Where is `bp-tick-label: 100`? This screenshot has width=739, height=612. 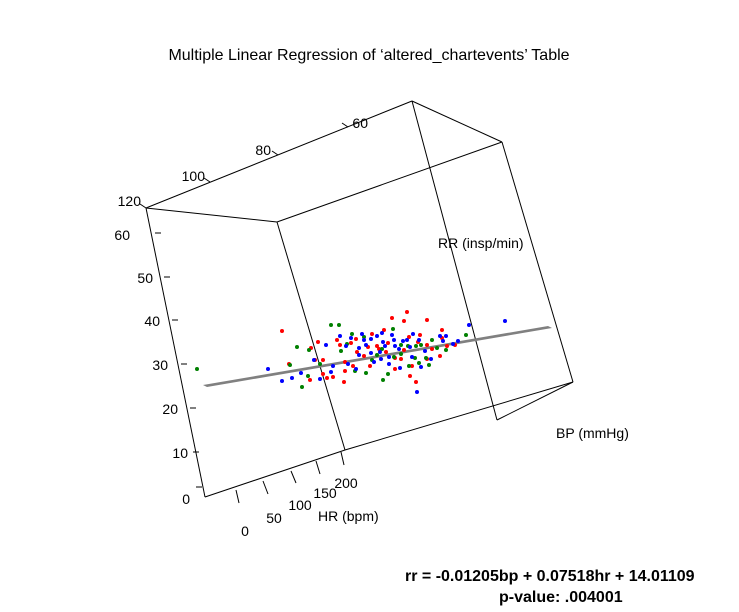 bp-tick-label: 100 is located at coordinates (194, 176).